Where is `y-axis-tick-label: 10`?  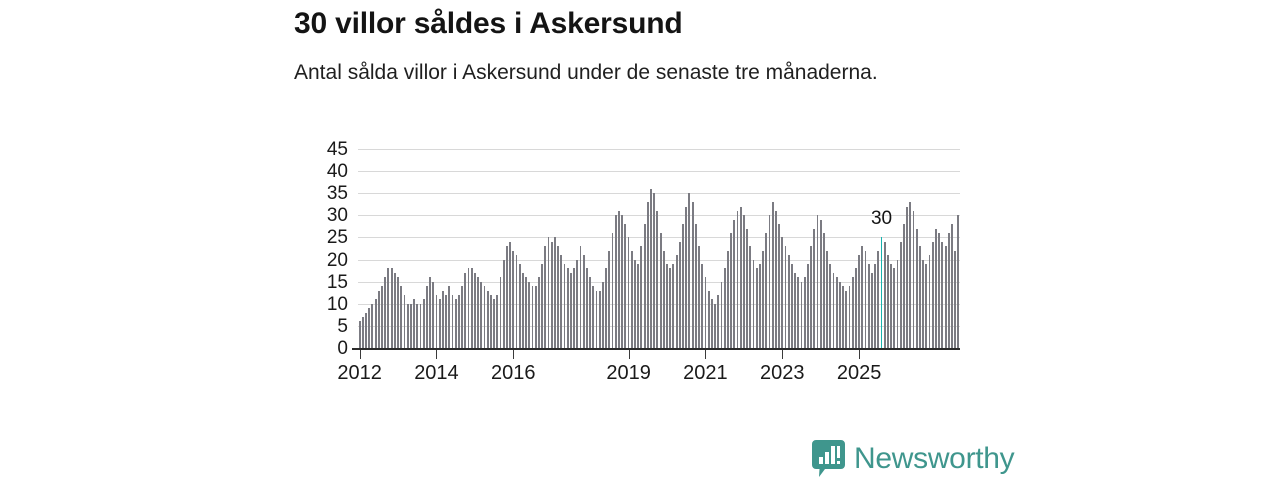
y-axis-tick-label: 10 is located at coordinates (337, 304).